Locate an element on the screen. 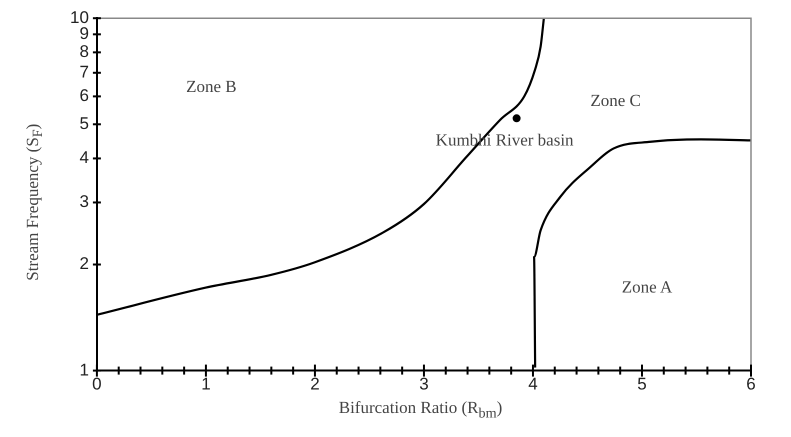  x-axis-title: Bifurcation Ratio (R$_{bm}$) is located at coordinates (421, 410).